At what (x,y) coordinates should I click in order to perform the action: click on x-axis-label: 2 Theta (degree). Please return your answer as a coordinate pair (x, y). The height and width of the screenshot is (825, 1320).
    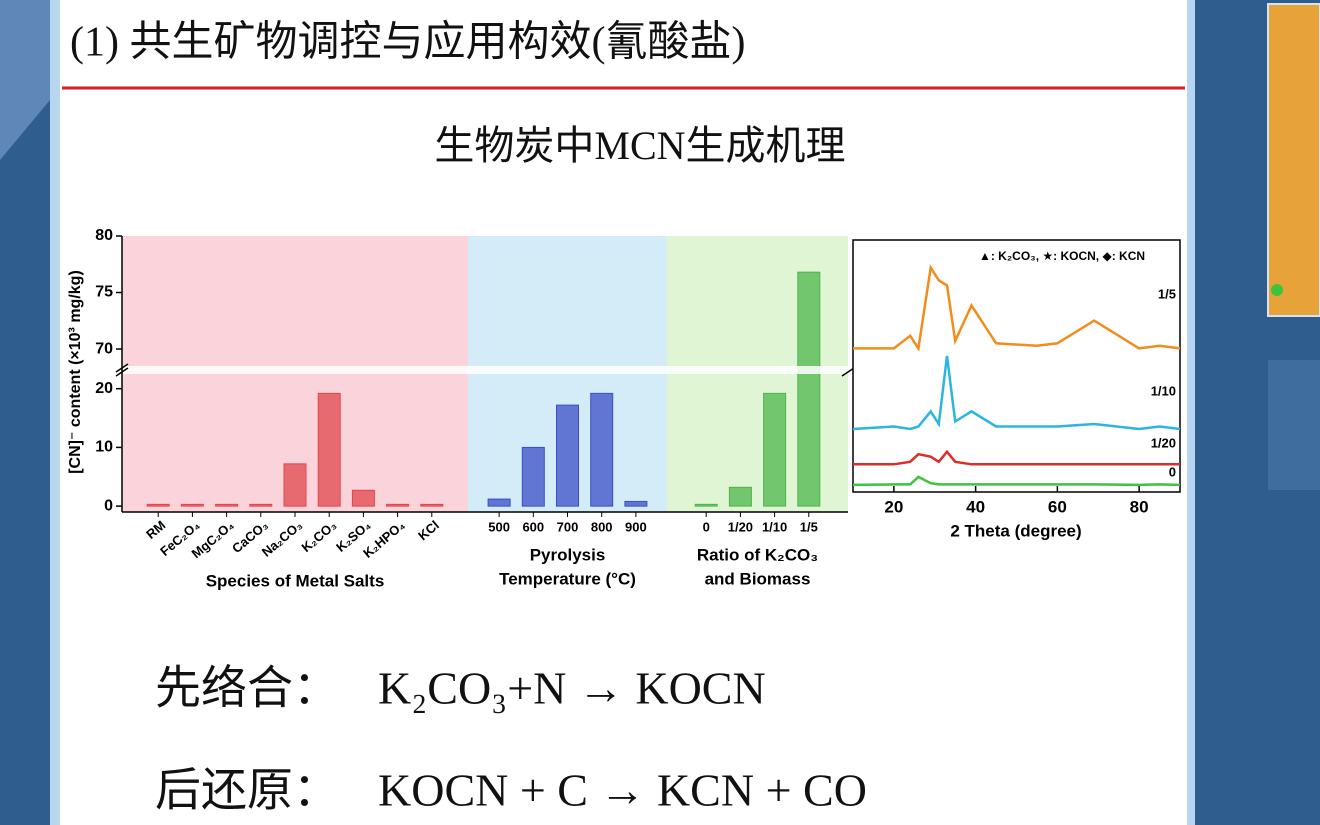
    Looking at the image, I should click on (1015, 530).